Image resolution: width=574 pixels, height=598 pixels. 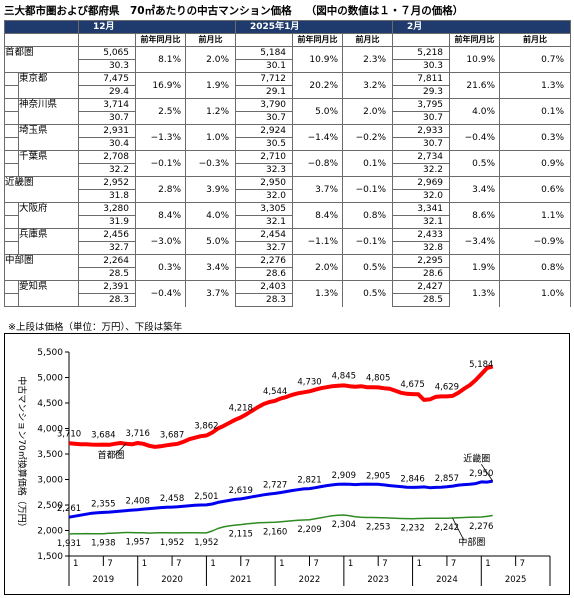 What do you see at coordinates (318, 189) in the screenshot?
I see `yoy-change: 3.7%` at bounding box center [318, 189].